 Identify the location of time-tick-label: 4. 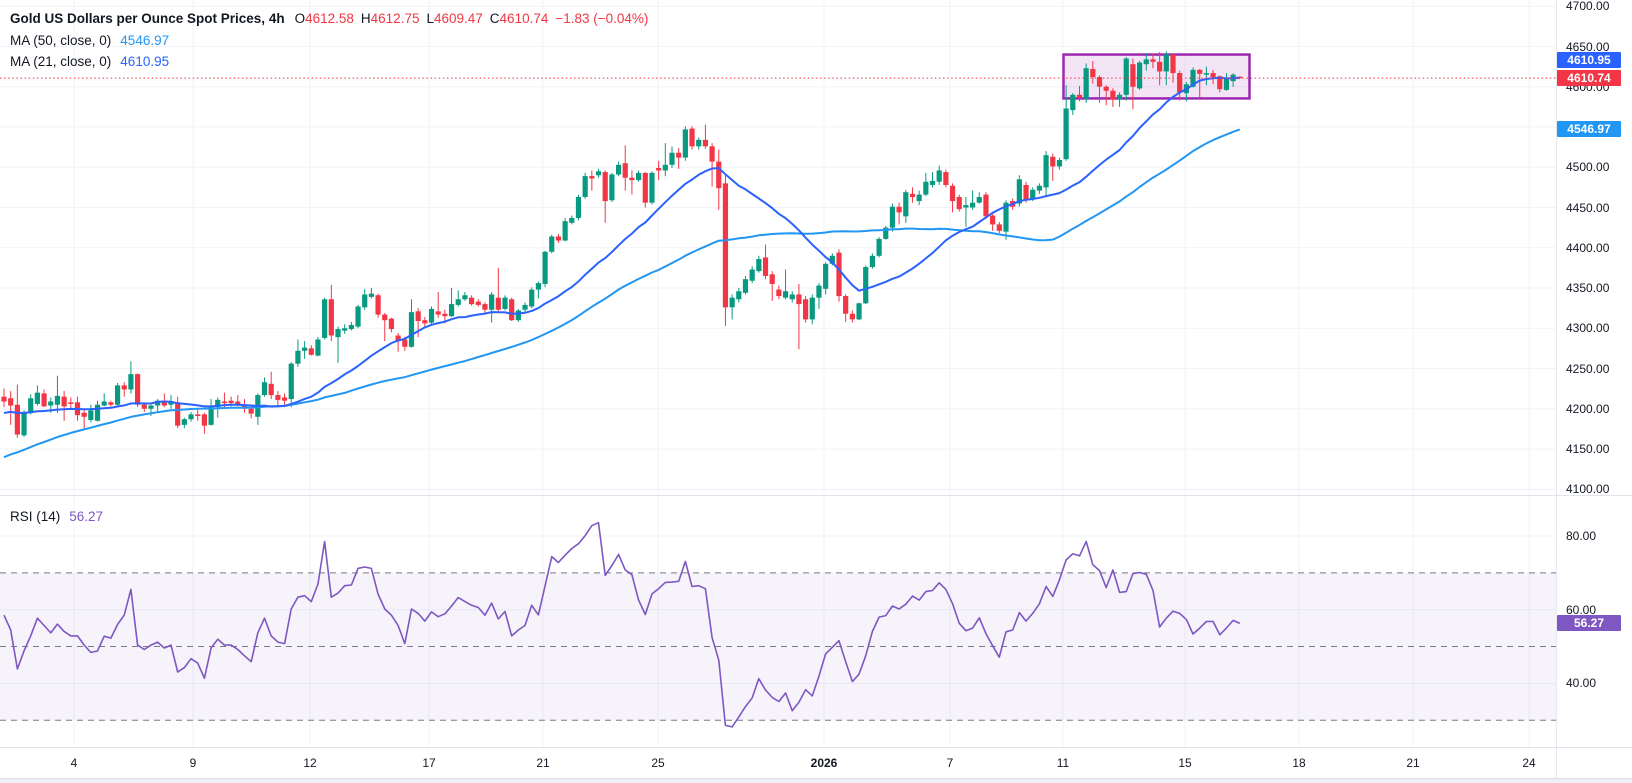
(74, 763).